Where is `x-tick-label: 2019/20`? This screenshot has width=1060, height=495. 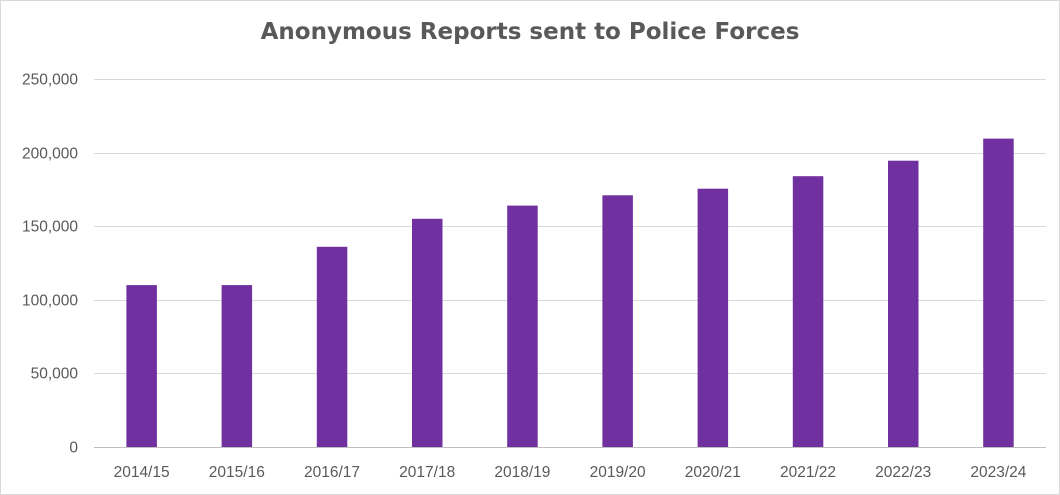 x-tick-label: 2019/20 is located at coordinates (618, 472).